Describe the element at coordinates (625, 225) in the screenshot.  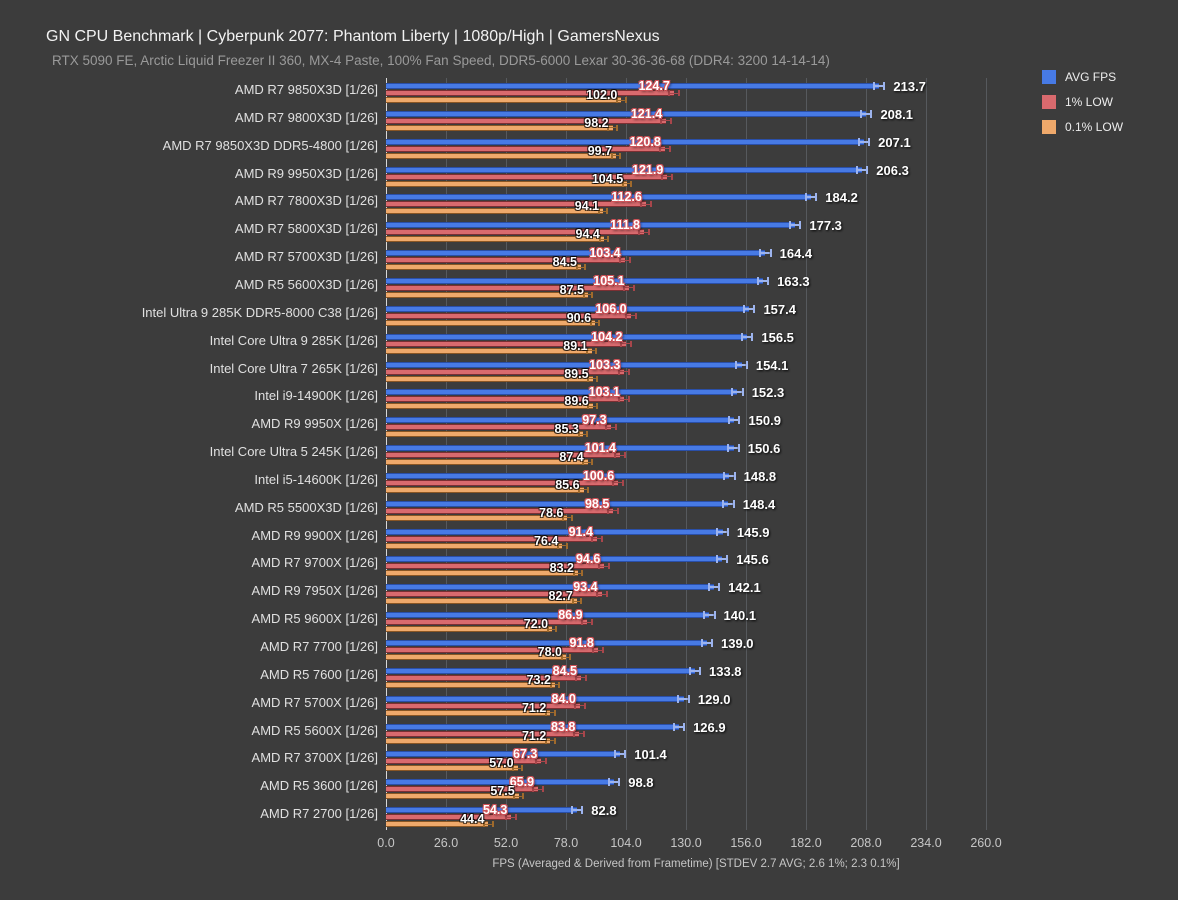
I see `1pct-low-value: 111.8` at that location.